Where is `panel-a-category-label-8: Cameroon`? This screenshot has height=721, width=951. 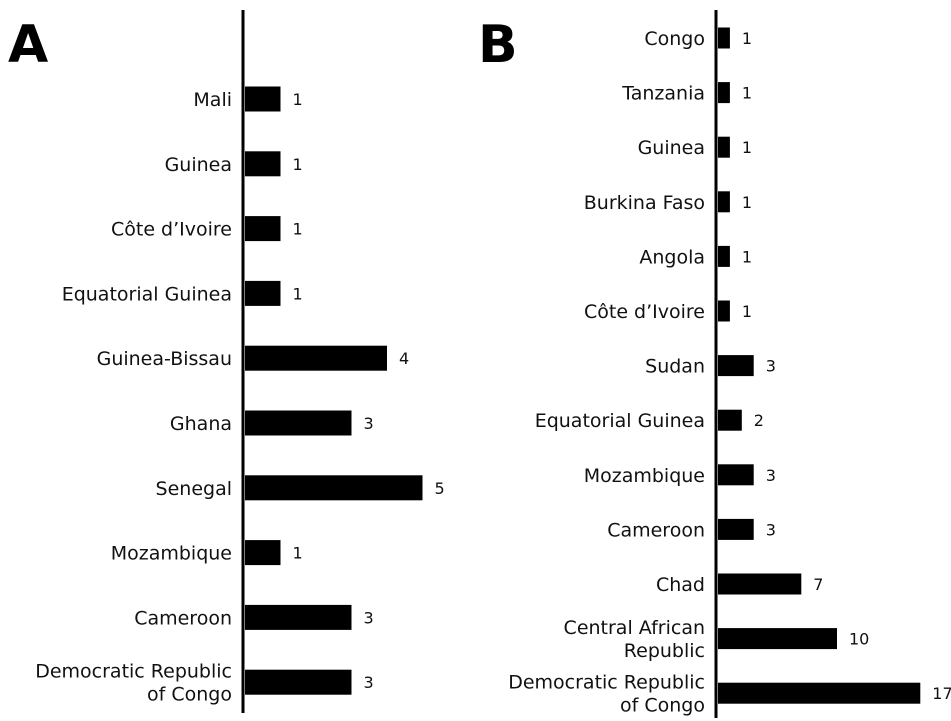
panel-a-category-label-8: Cameroon is located at coordinates (183, 618).